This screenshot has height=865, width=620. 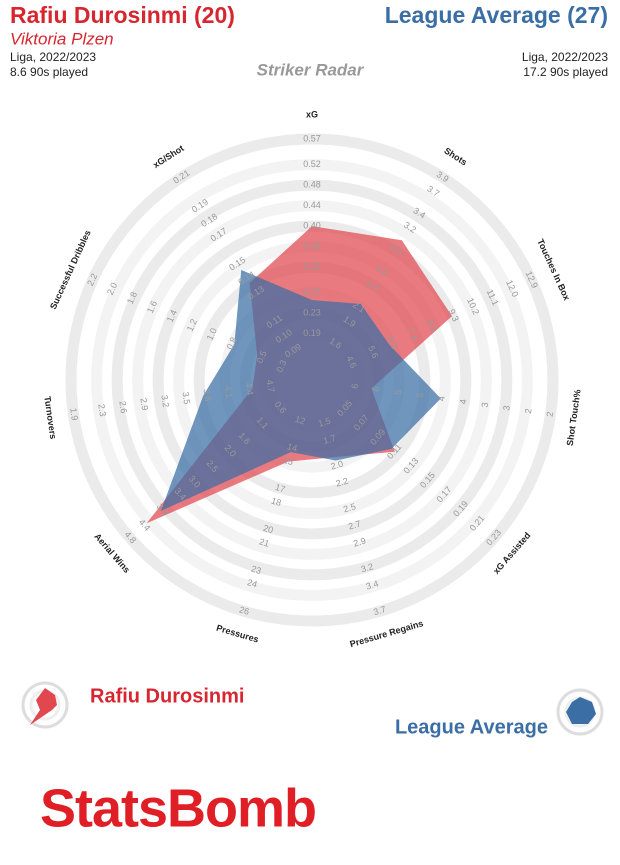 I want to click on legend-average: League Average, so click(x=471, y=727).